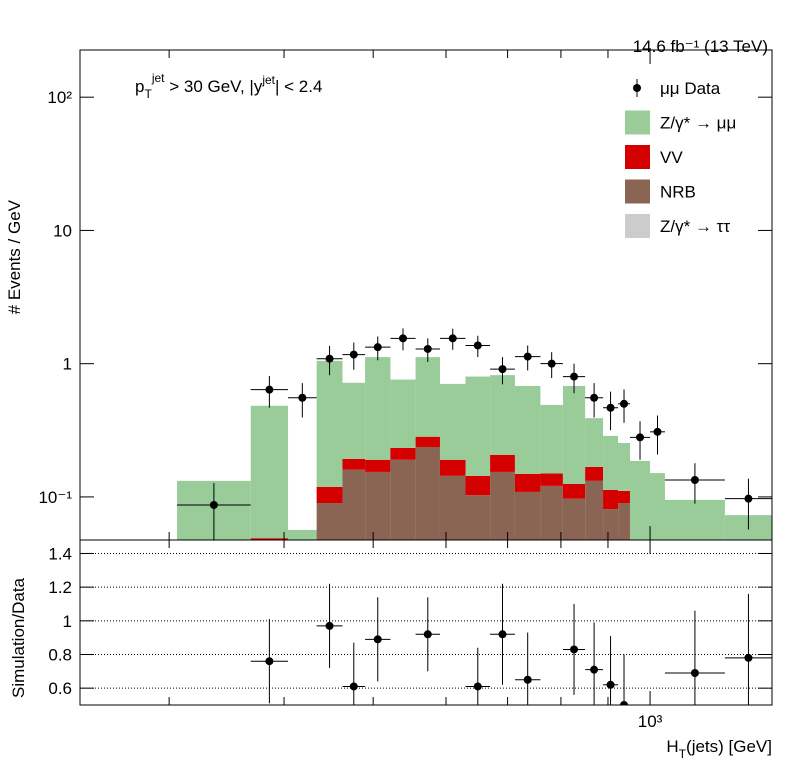 This screenshot has width=796, height=772. What do you see at coordinates (650, 721) in the screenshot?
I see `x-tick-label: 10³` at bounding box center [650, 721].